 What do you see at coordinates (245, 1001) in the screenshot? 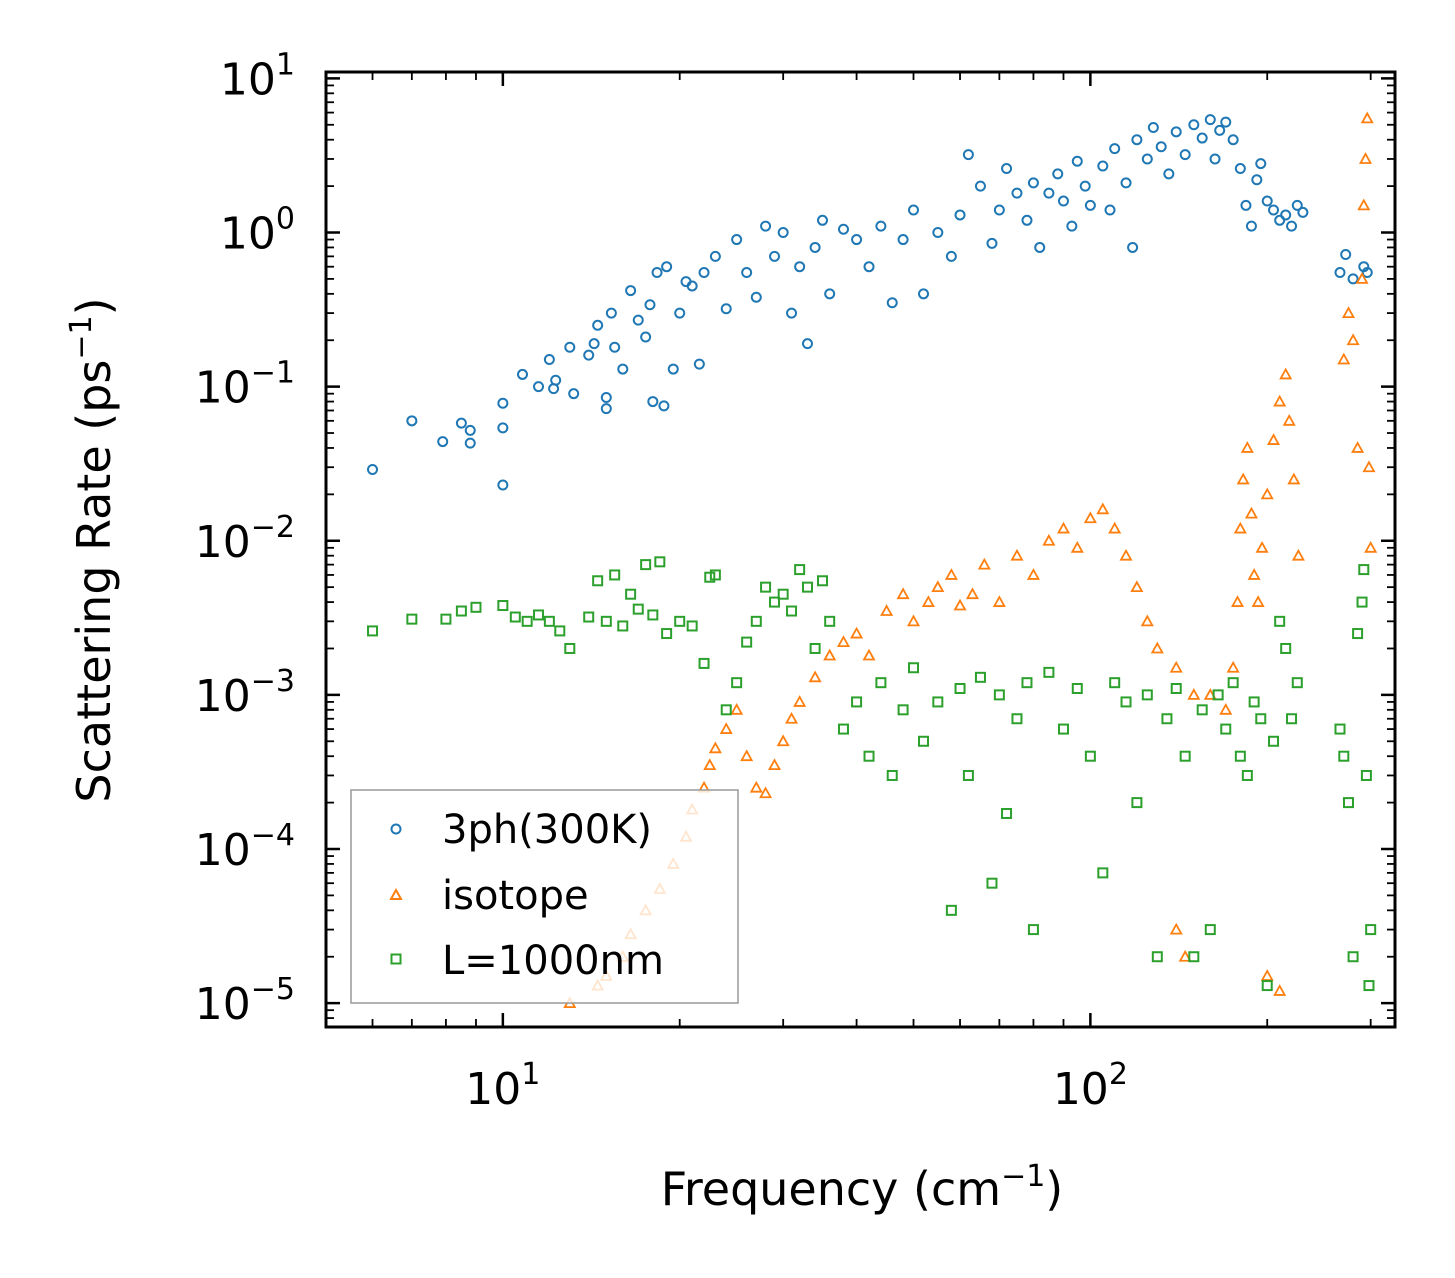
I see `y-tick-label: 10⁻⁵` at bounding box center [245, 1001].